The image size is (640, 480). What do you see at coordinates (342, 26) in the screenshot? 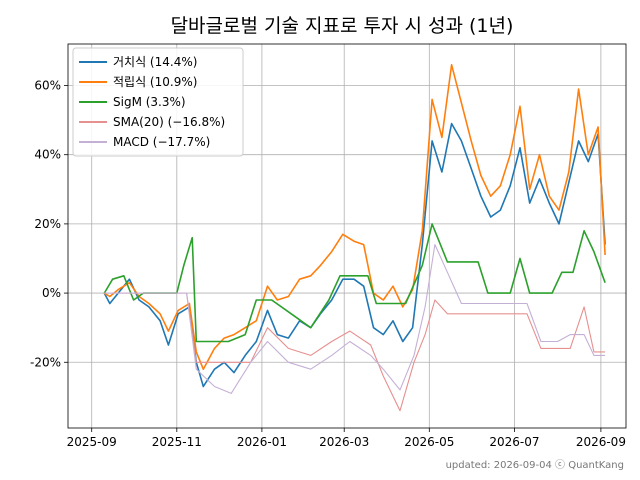
I see `chart-title: 달바글로벌 기술 지표로 투자 시 성과 (1년)` at bounding box center [342, 26].